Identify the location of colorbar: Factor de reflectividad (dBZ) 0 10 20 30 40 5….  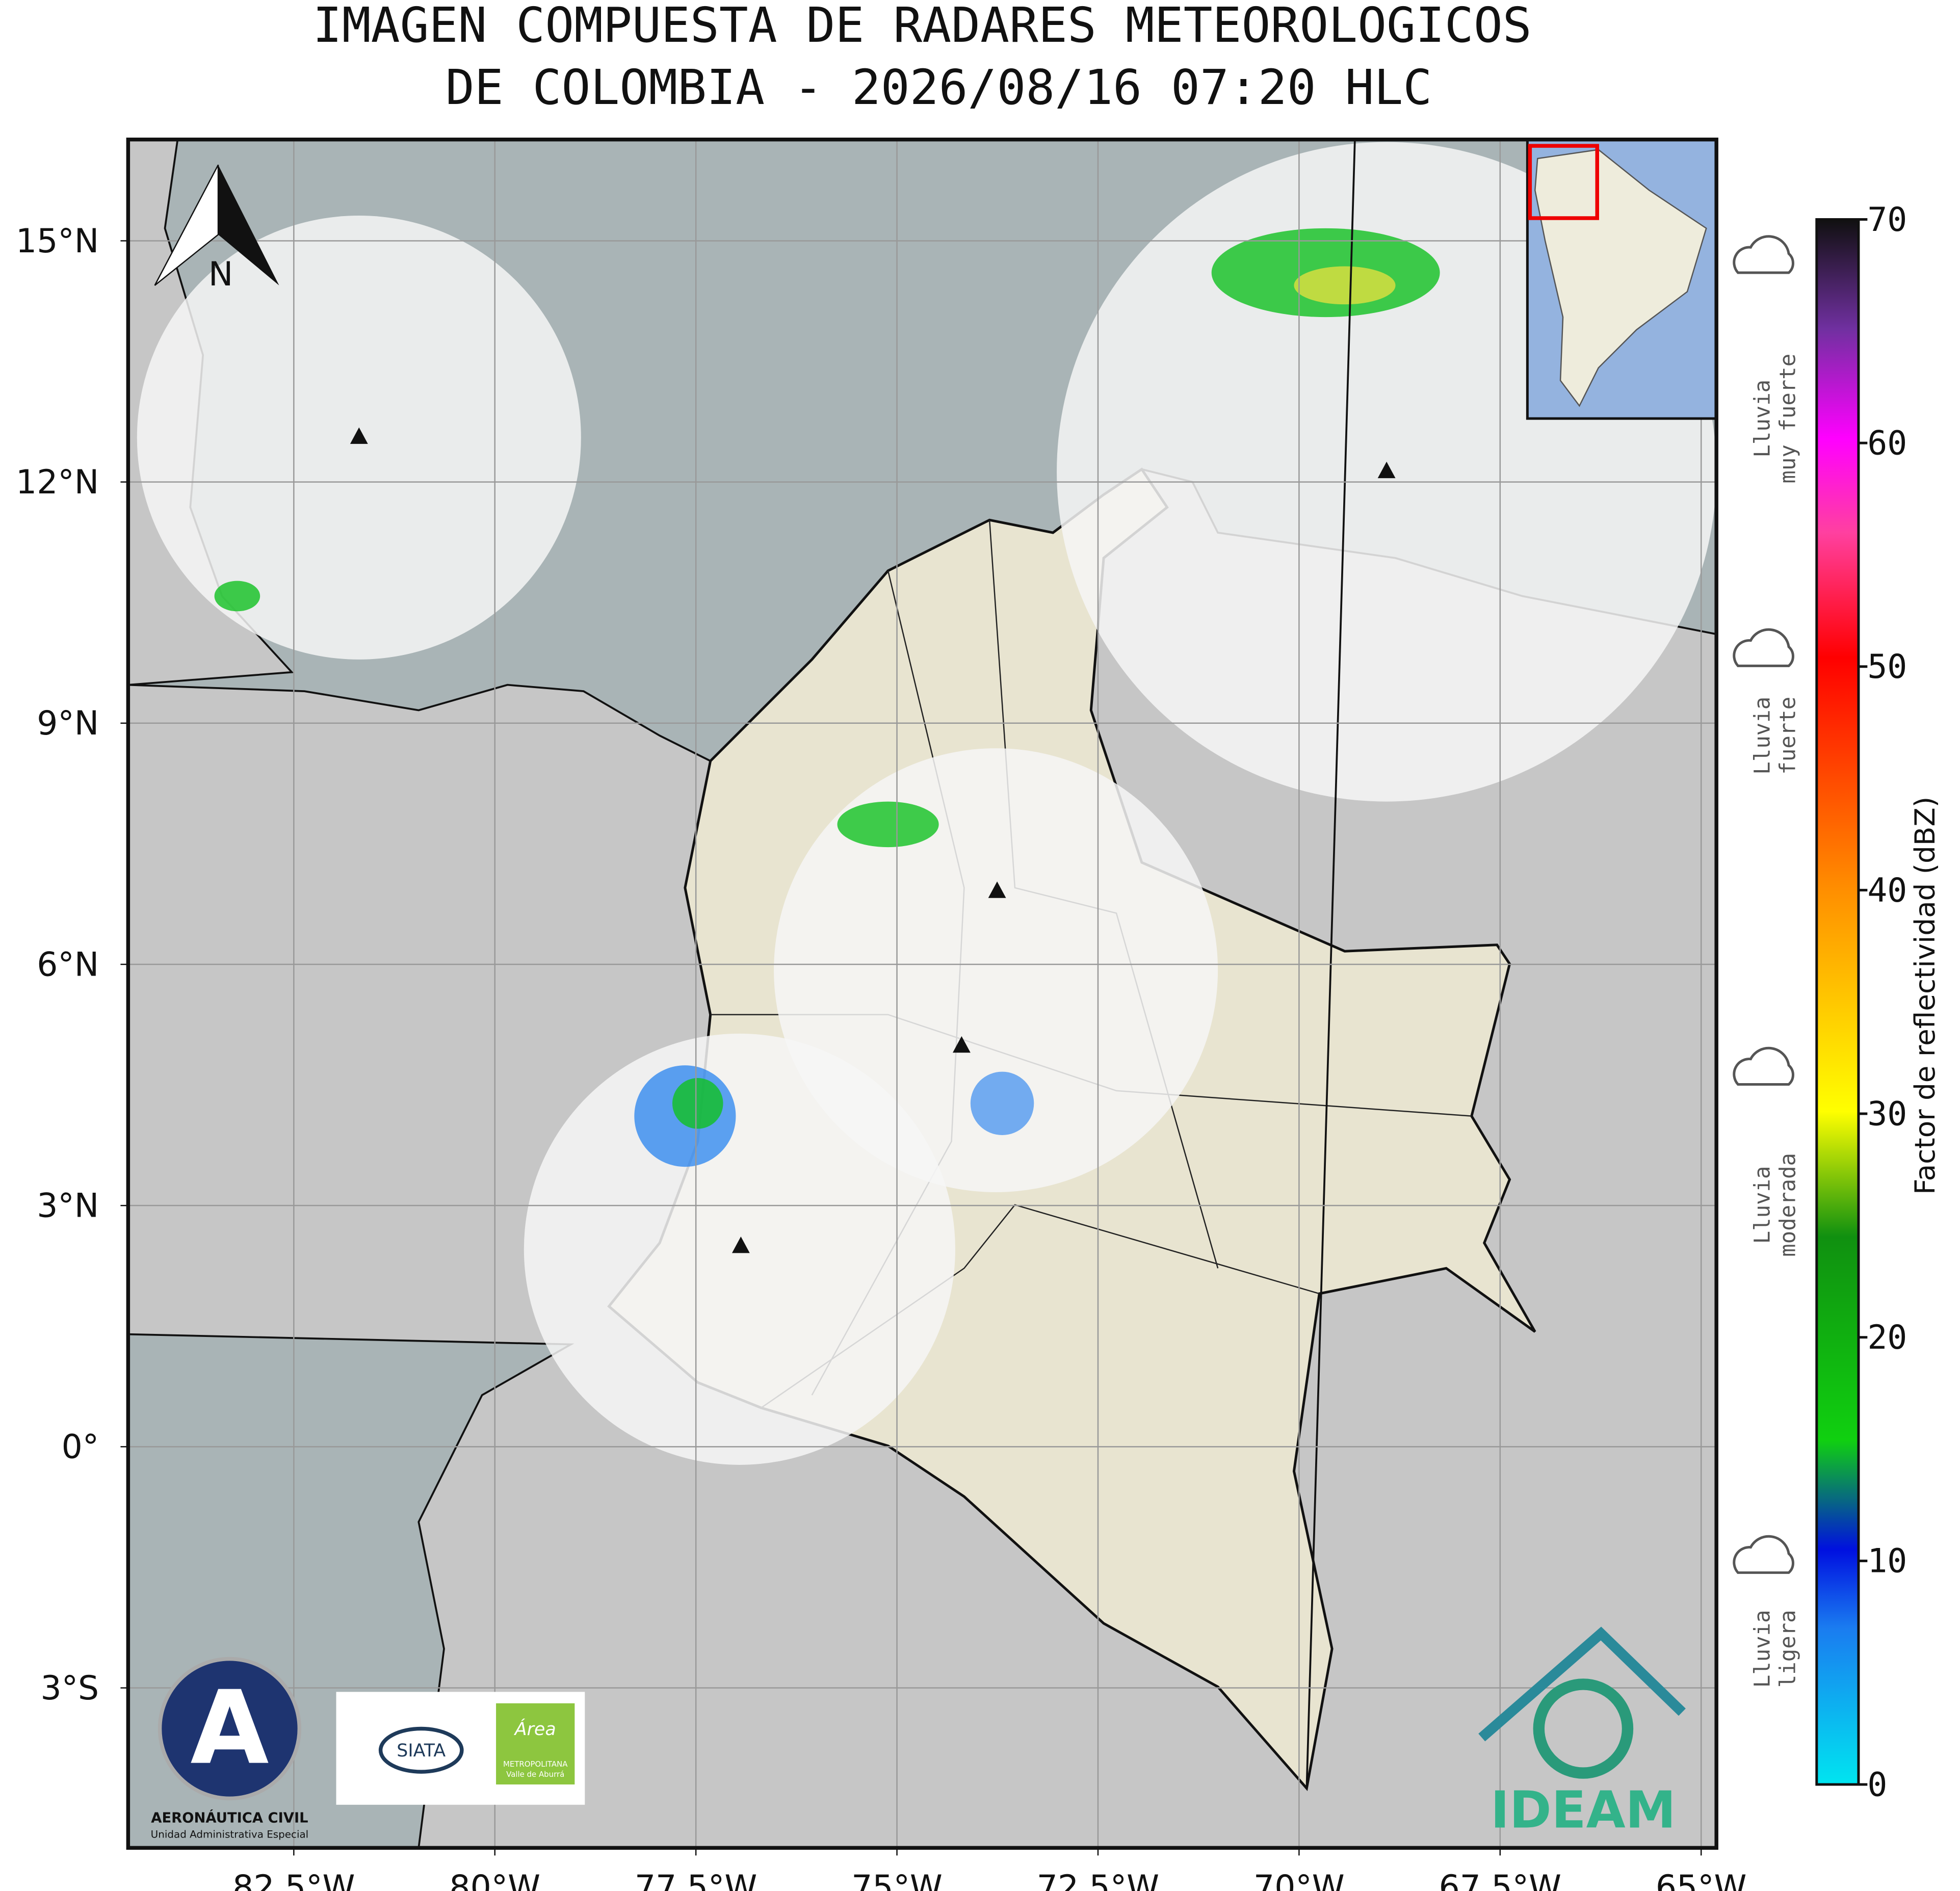
(1878, 1002).